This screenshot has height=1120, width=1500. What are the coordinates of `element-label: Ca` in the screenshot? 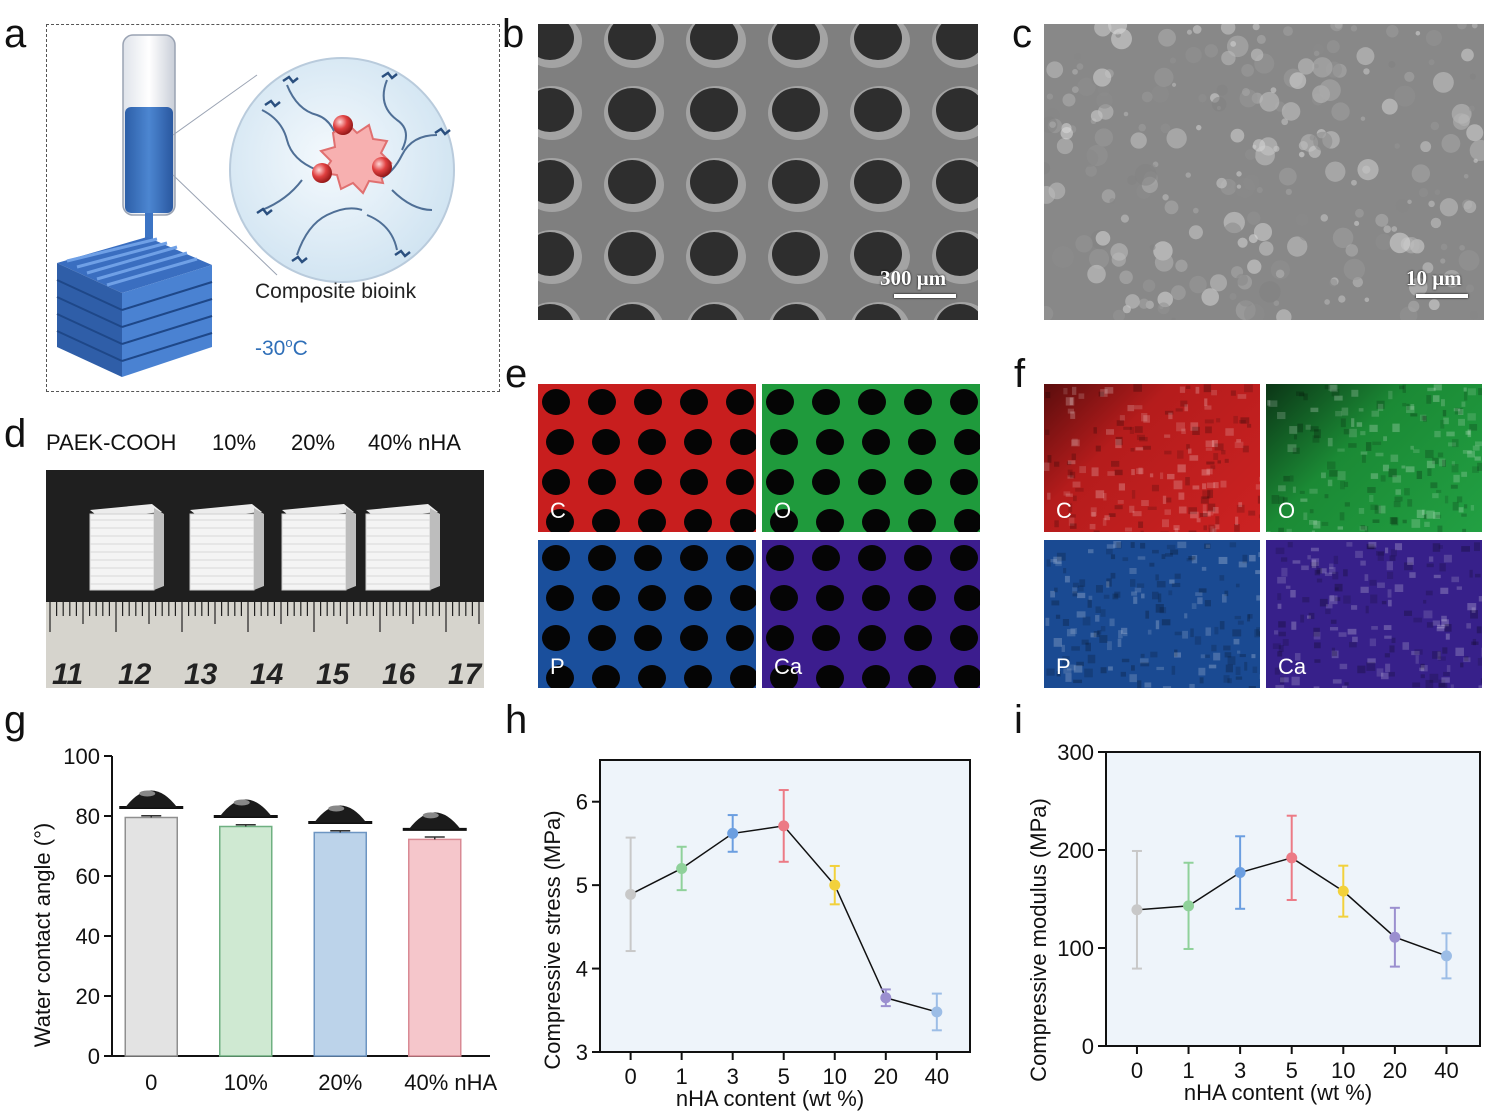 It's located at (1292, 666).